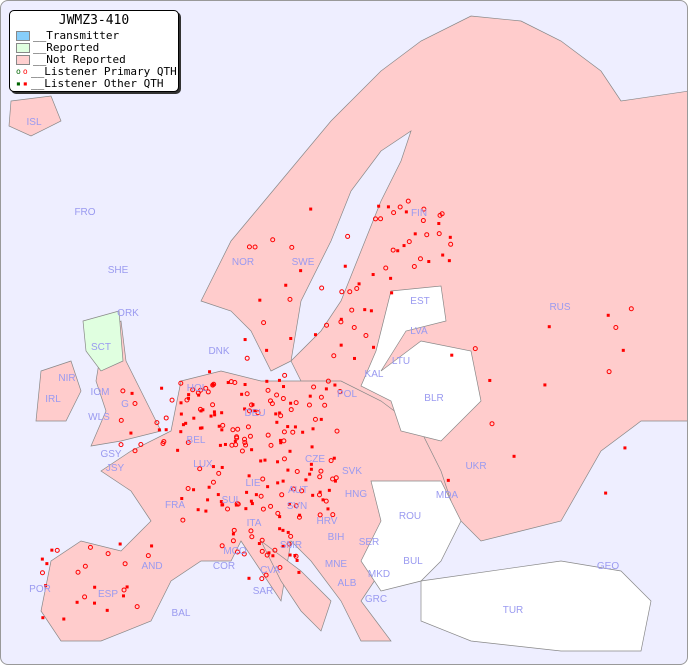  What do you see at coordinates (67, 378) in the screenshot?
I see `country-label-nir: NIR` at bounding box center [67, 378].